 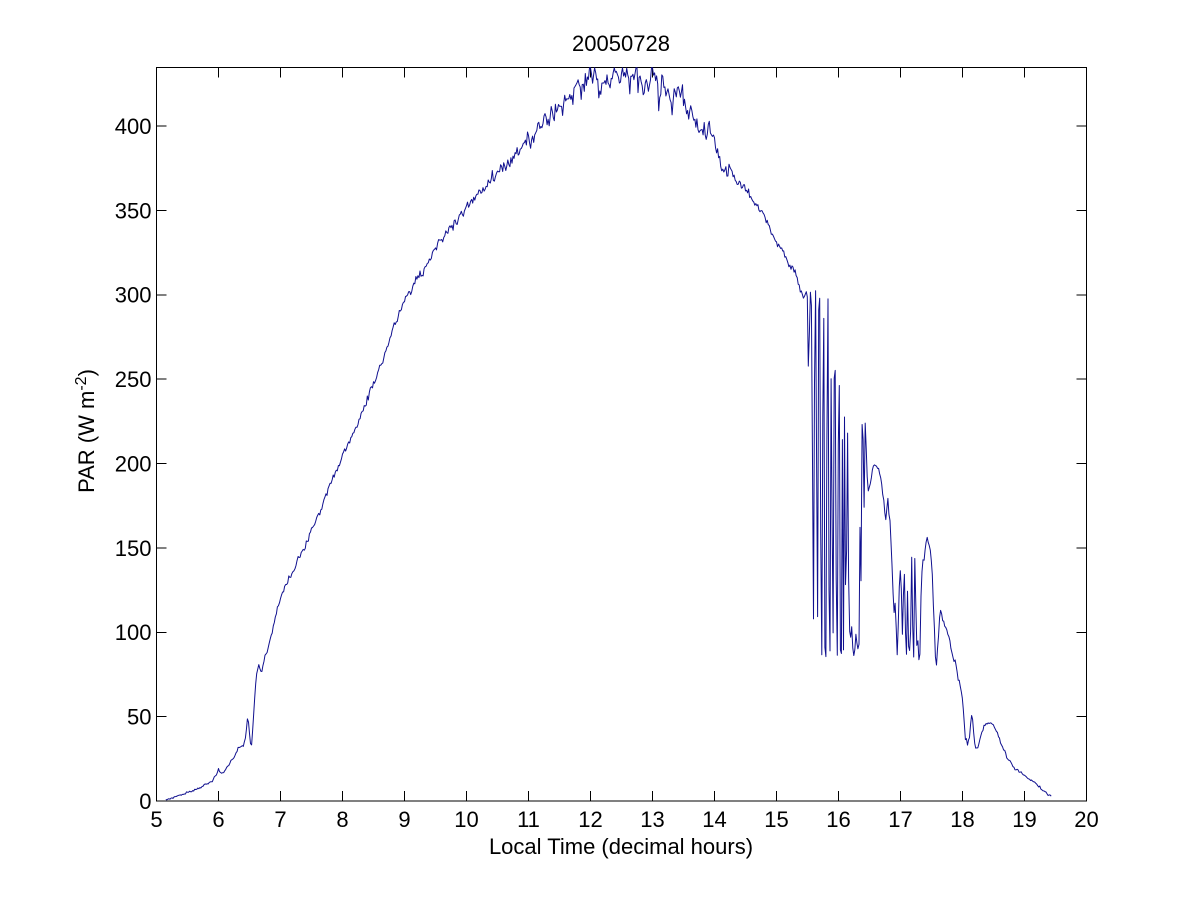 I want to click on svg-text: 19, so click(x=1024, y=819).